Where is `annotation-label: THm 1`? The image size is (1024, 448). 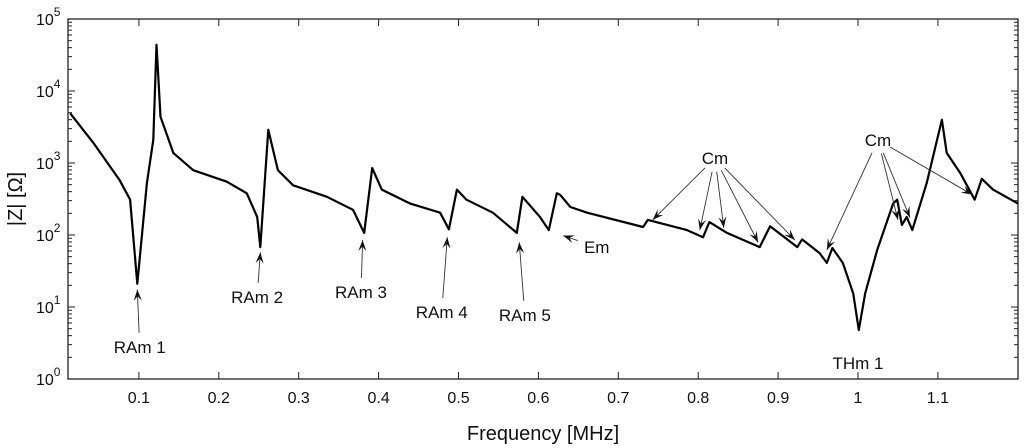
annotation-label: THm 1 is located at coordinates (858, 363).